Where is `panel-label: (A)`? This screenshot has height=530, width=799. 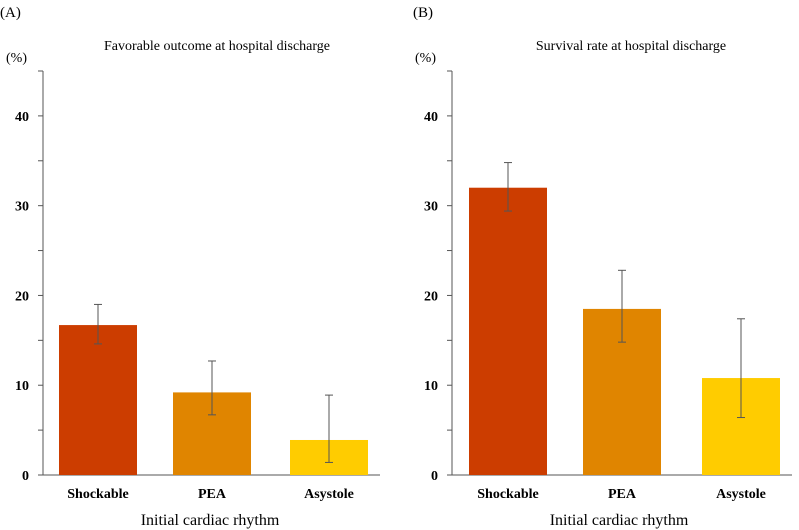
panel-label: (A) is located at coordinates (10, 13).